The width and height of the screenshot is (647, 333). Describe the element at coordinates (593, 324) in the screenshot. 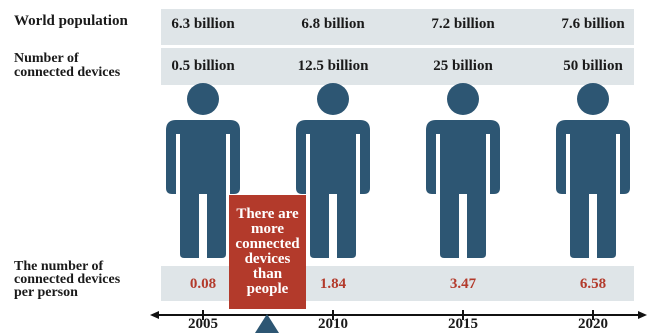

I see `year-label-2020: 2020` at that location.